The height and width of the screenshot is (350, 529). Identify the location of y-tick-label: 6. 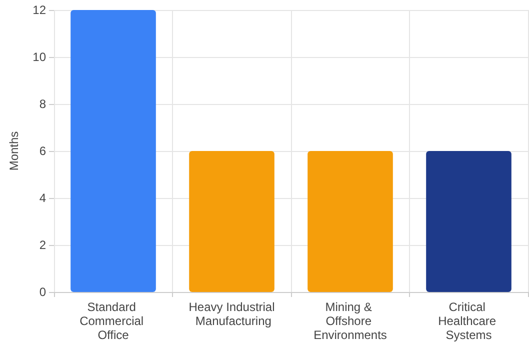
(42, 151).